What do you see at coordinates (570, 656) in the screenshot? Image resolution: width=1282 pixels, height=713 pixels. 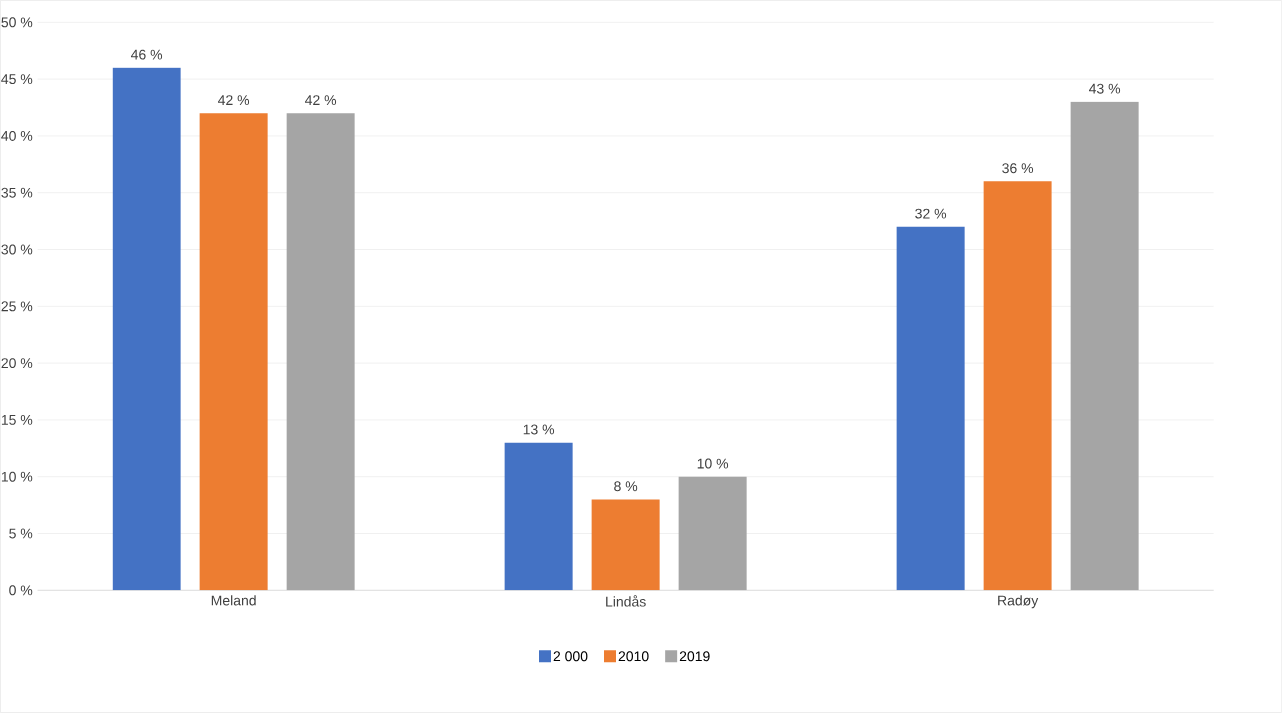 I see `legend-label: 2 000` at bounding box center [570, 656].